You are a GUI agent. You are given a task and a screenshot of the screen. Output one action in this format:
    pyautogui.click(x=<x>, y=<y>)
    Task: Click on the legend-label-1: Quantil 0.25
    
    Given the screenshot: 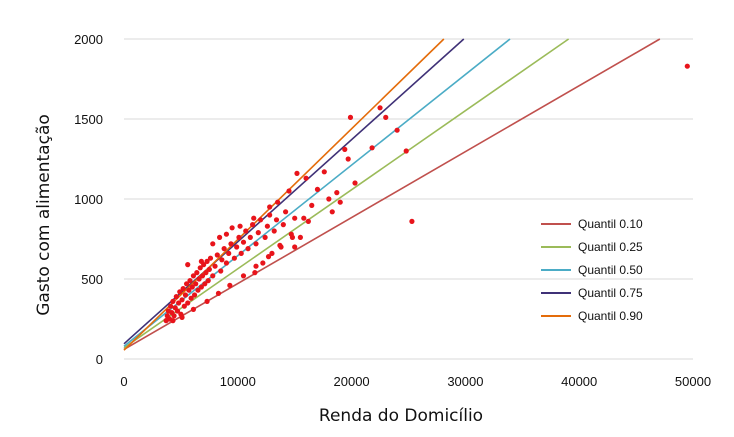 What is the action you would take?
    pyautogui.click(x=610, y=247)
    